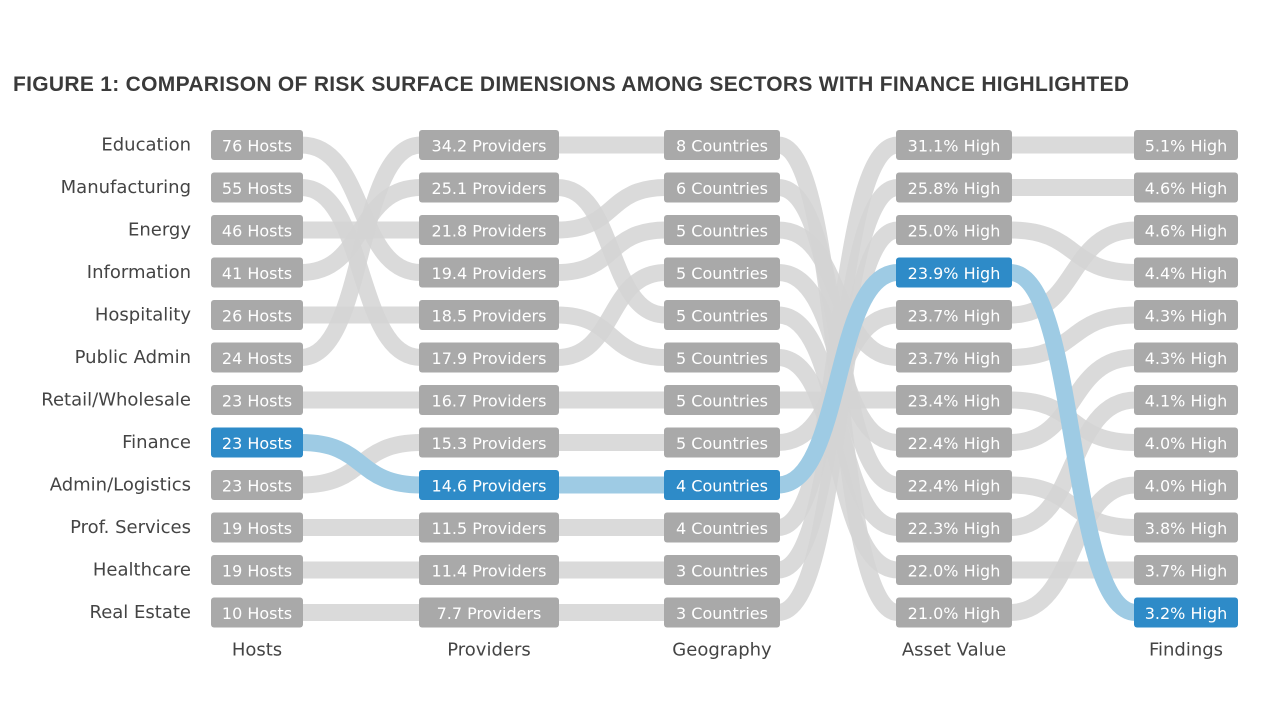 This screenshot has width=1280, height=720. I want to click on value-box-providers-public-admin: 34.2 Providers, so click(489, 145).